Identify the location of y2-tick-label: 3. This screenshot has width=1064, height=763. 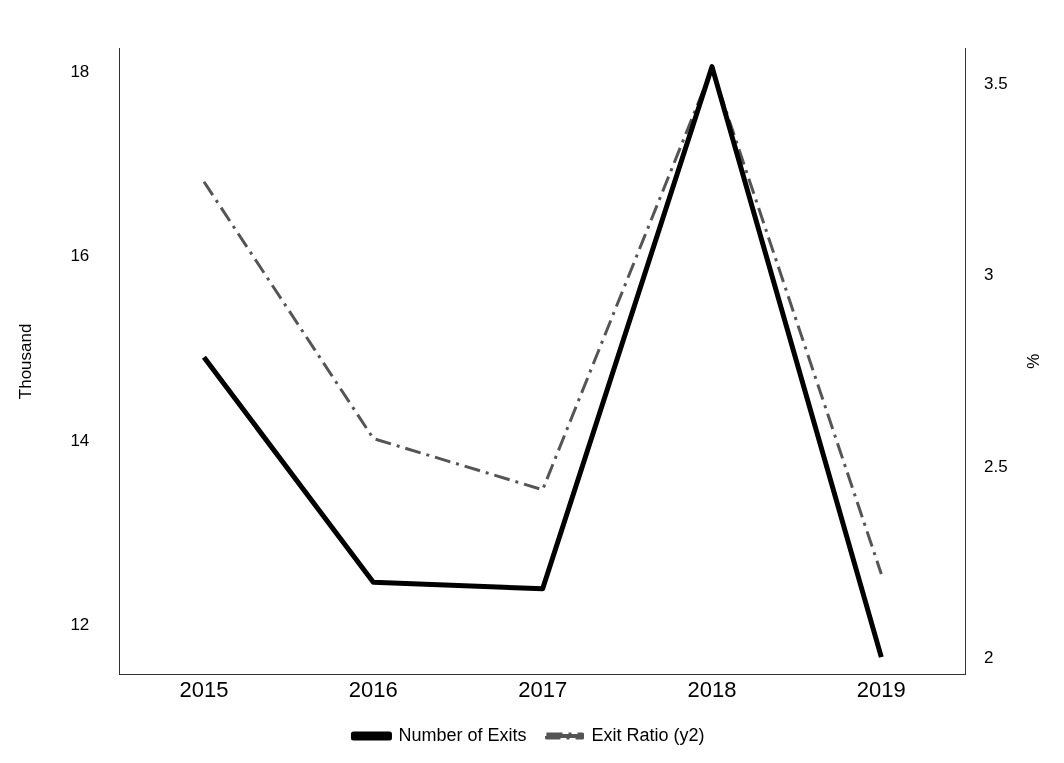
(988, 275).